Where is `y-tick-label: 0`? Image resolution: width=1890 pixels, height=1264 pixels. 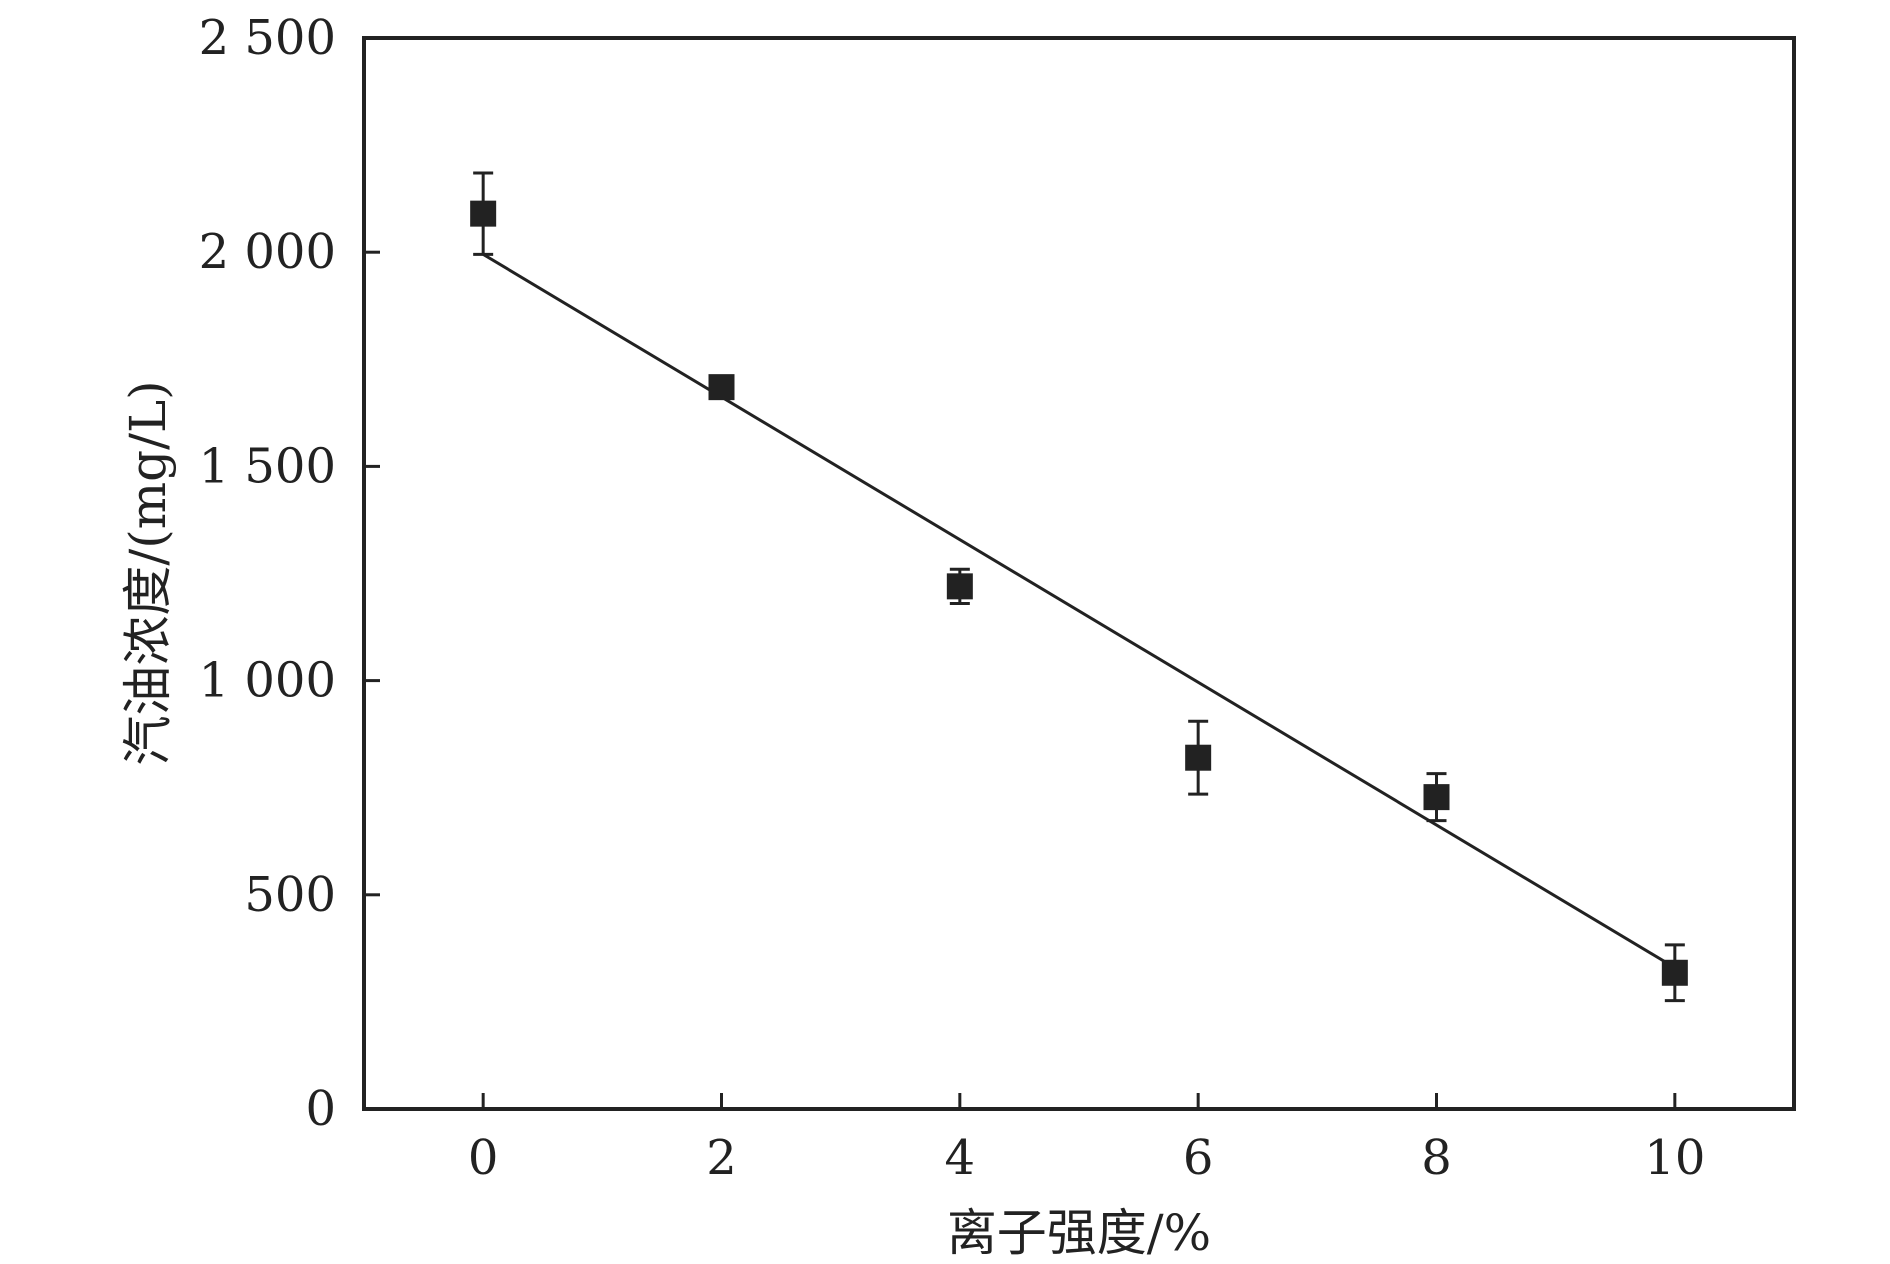
y-tick-label: 0 is located at coordinates (320, 1109).